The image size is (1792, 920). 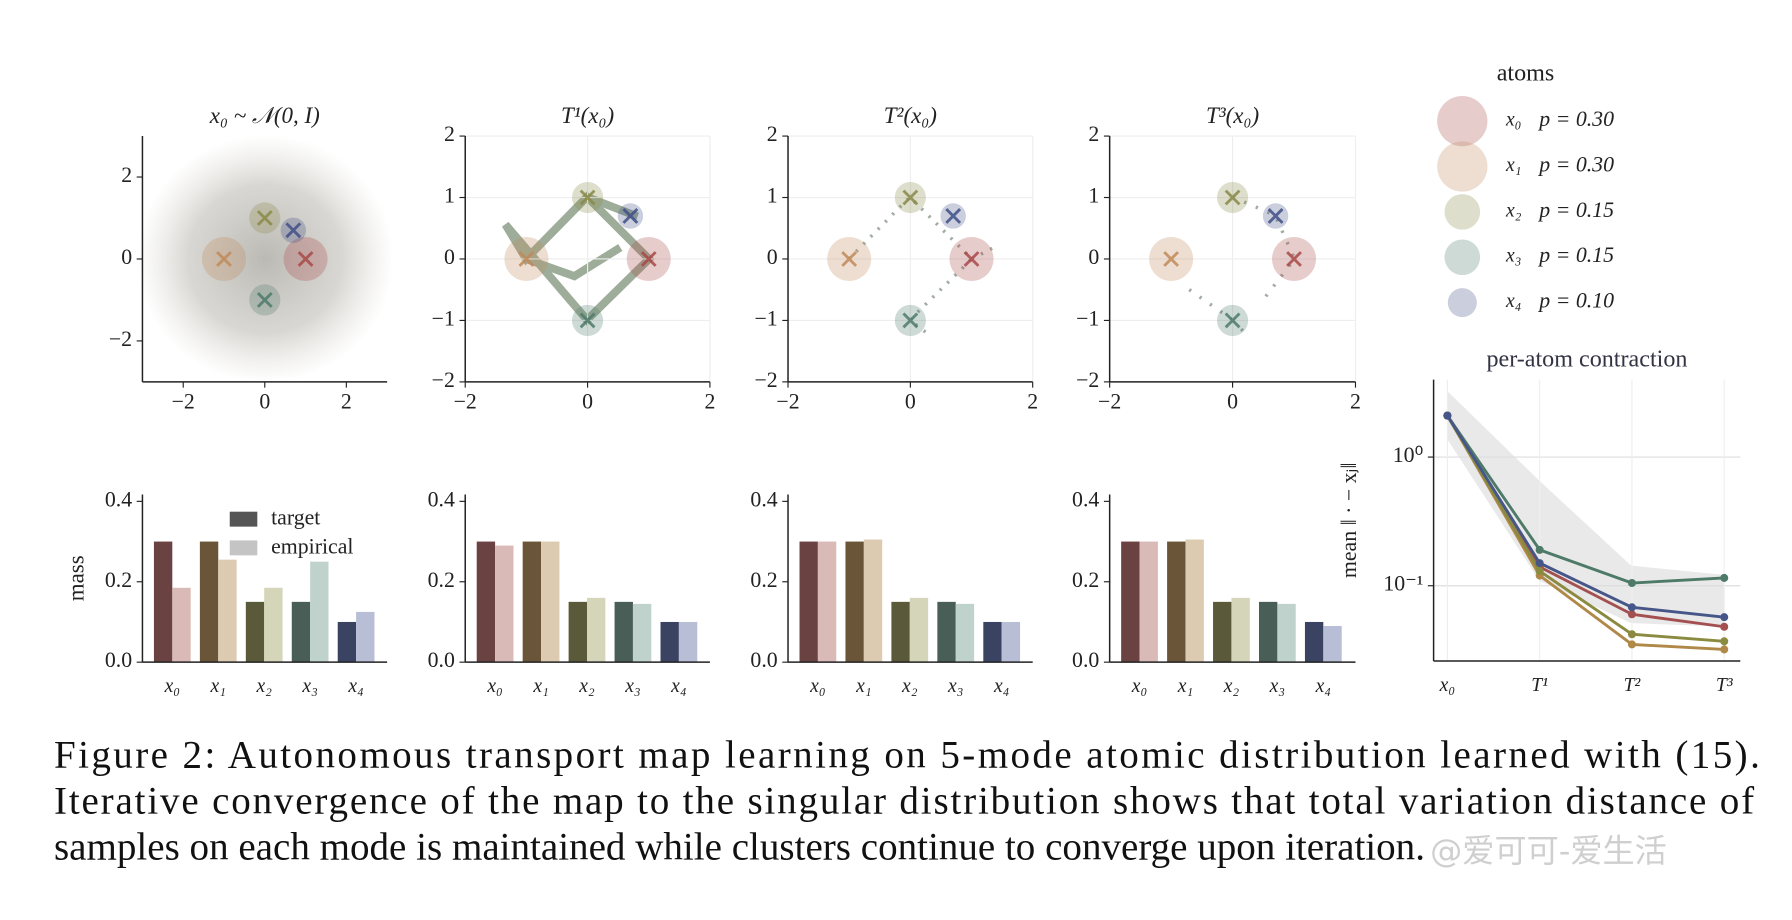 What do you see at coordinates (1526, 74) in the screenshot?
I see `legend-title: atoms` at bounding box center [1526, 74].